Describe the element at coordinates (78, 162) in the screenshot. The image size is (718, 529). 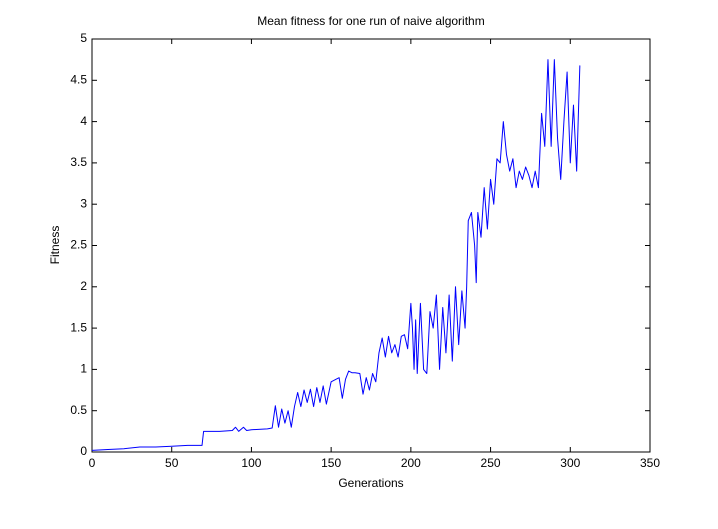
I see `y-tick-label: 3.5` at that location.